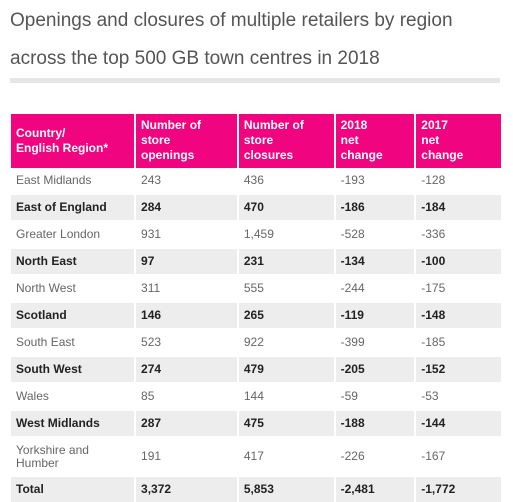 Image resolution: width=513 pixels, height=502 pixels. What do you see at coordinates (458, 422) in the screenshot?
I see `cell-net-2017: -144` at bounding box center [458, 422].